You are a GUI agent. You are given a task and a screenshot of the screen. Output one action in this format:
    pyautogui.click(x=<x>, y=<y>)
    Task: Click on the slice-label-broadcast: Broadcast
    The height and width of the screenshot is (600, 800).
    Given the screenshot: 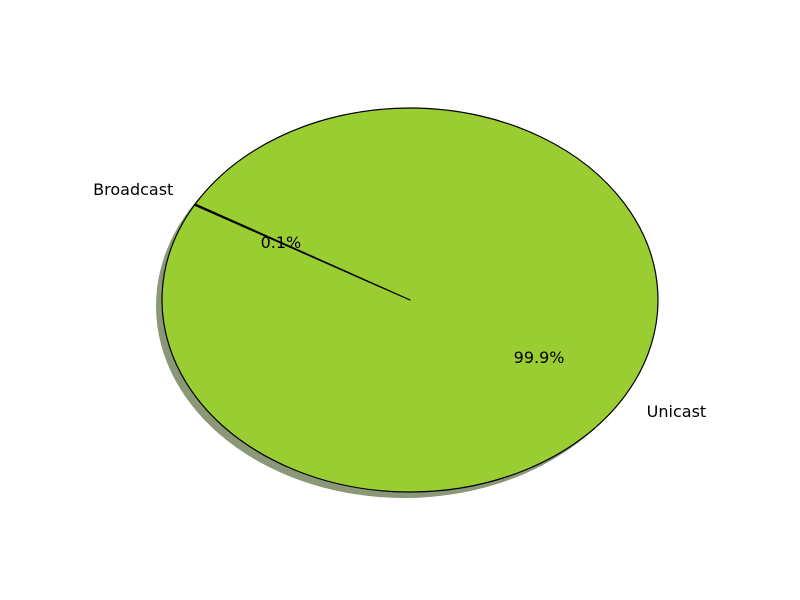 What is the action you would take?
    pyautogui.click(x=133, y=189)
    